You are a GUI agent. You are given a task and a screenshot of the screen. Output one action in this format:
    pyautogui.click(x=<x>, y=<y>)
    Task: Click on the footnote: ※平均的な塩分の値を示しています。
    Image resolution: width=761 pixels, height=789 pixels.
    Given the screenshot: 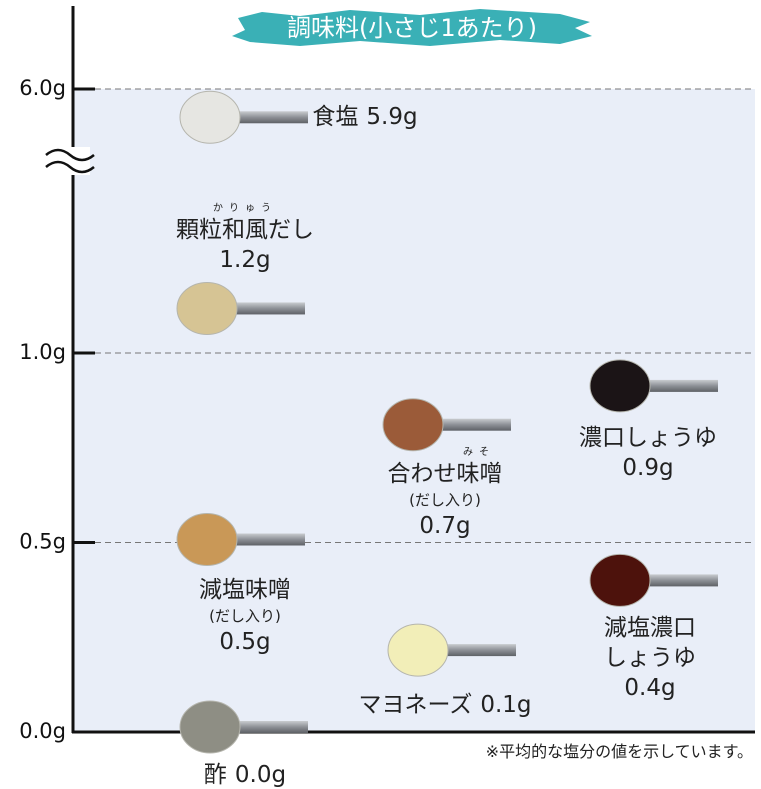 What is the action you would take?
    pyautogui.click(x=619, y=751)
    